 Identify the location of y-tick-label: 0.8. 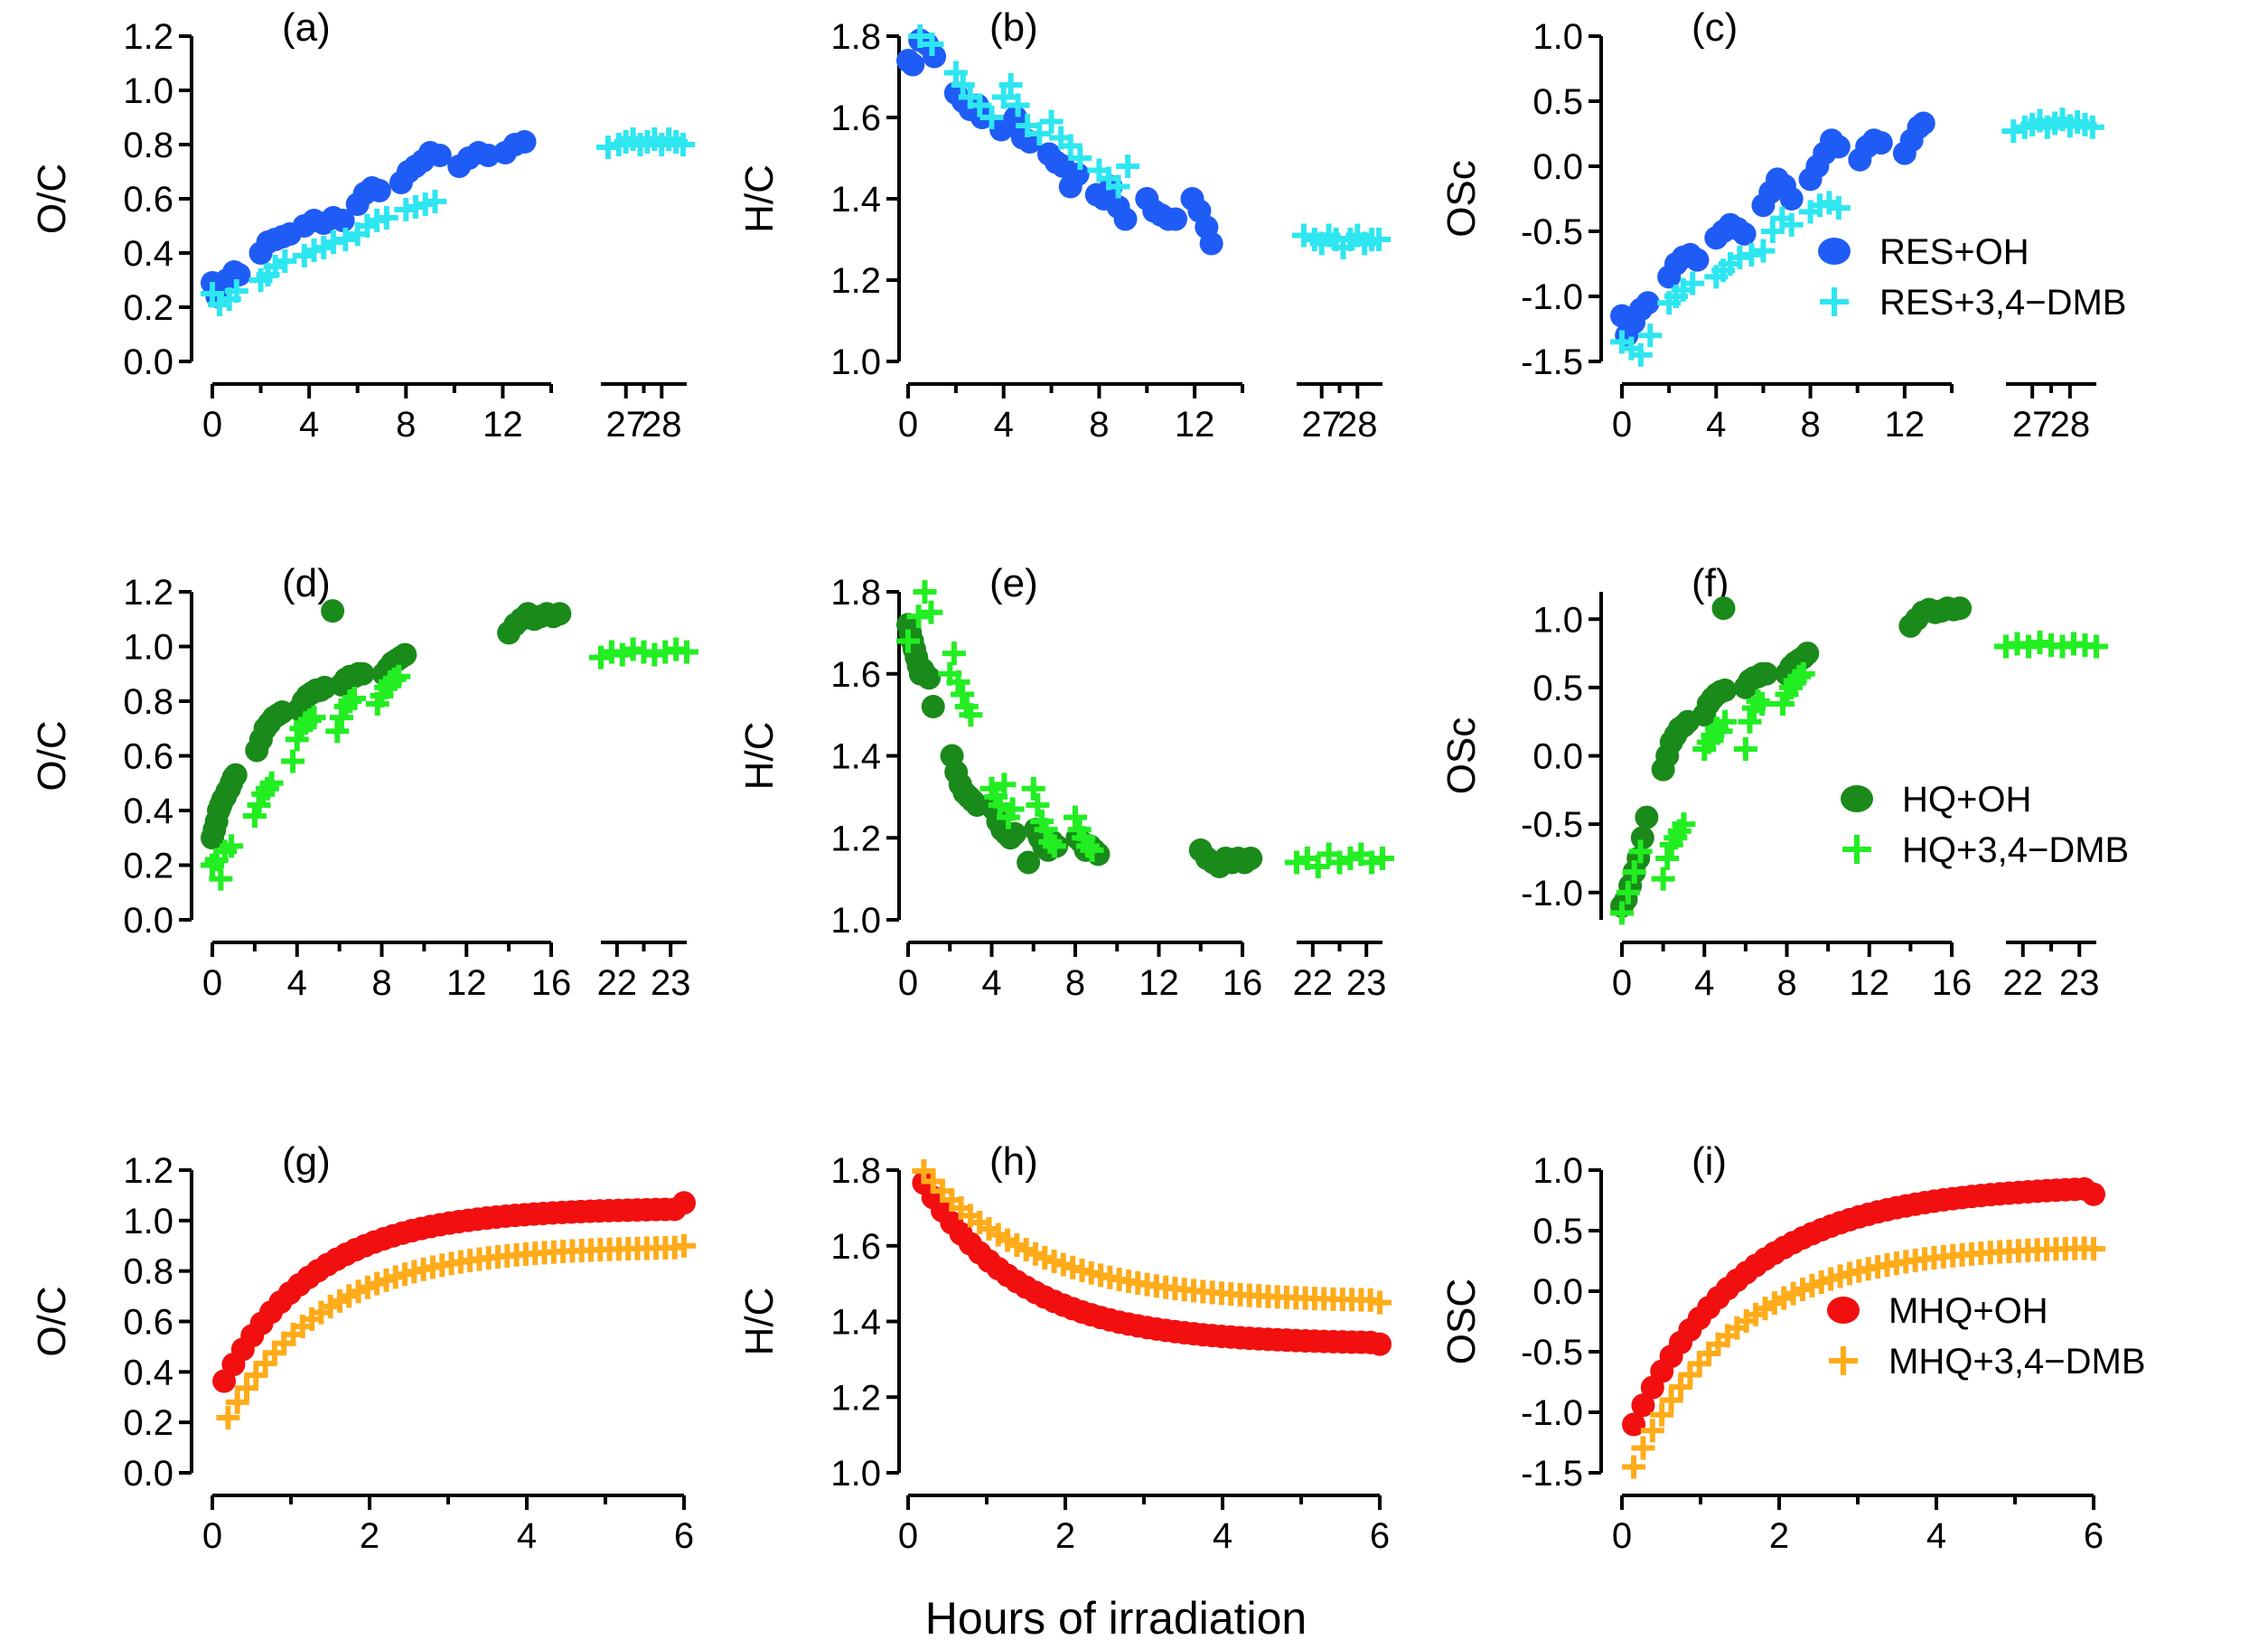
(148, 145).